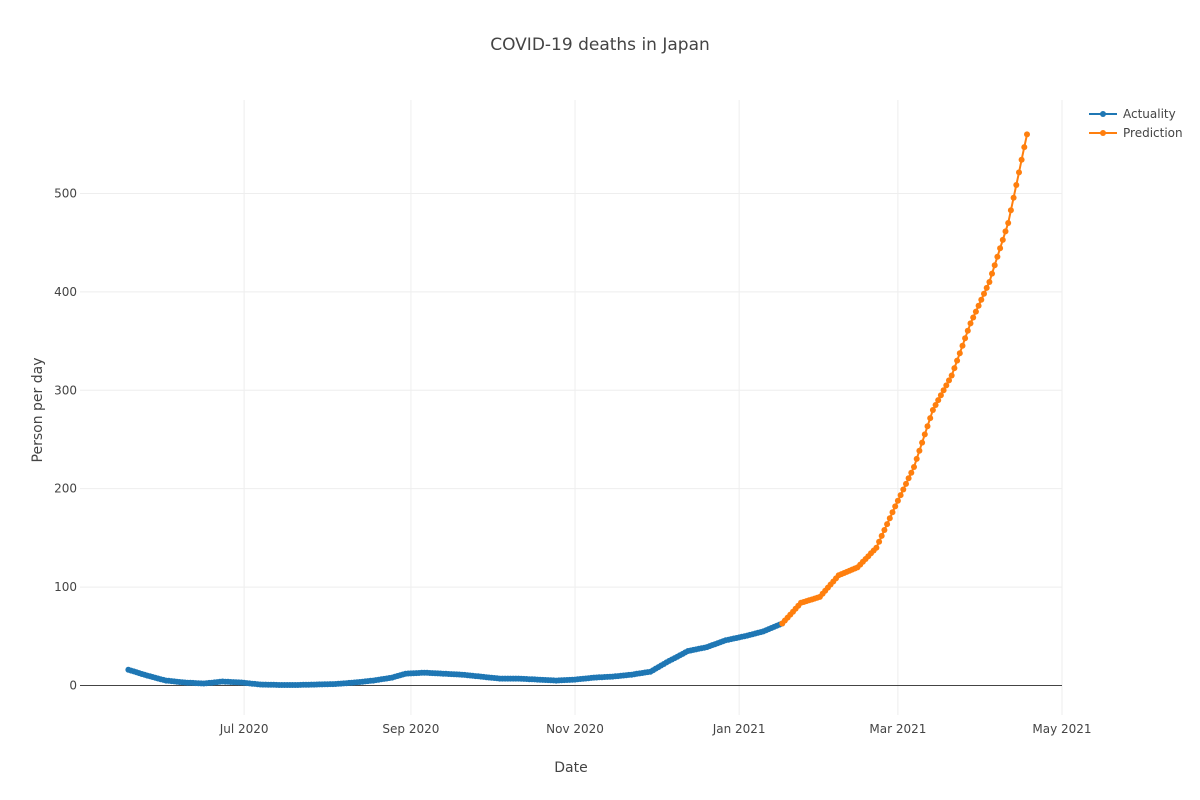  Describe the element at coordinates (1149, 114) in the screenshot. I see `legend-label: Actuality` at that location.